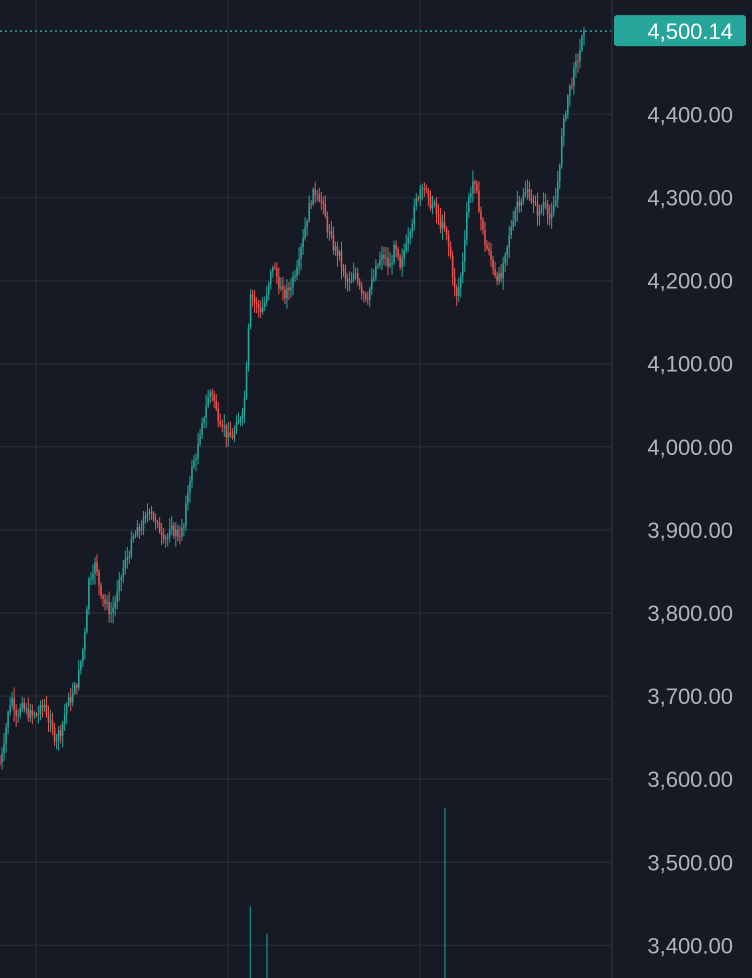 Image resolution: width=752 pixels, height=978 pixels. Describe the element at coordinates (690, 779) in the screenshot. I see `y-tick-label: 3,600.00` at that location.